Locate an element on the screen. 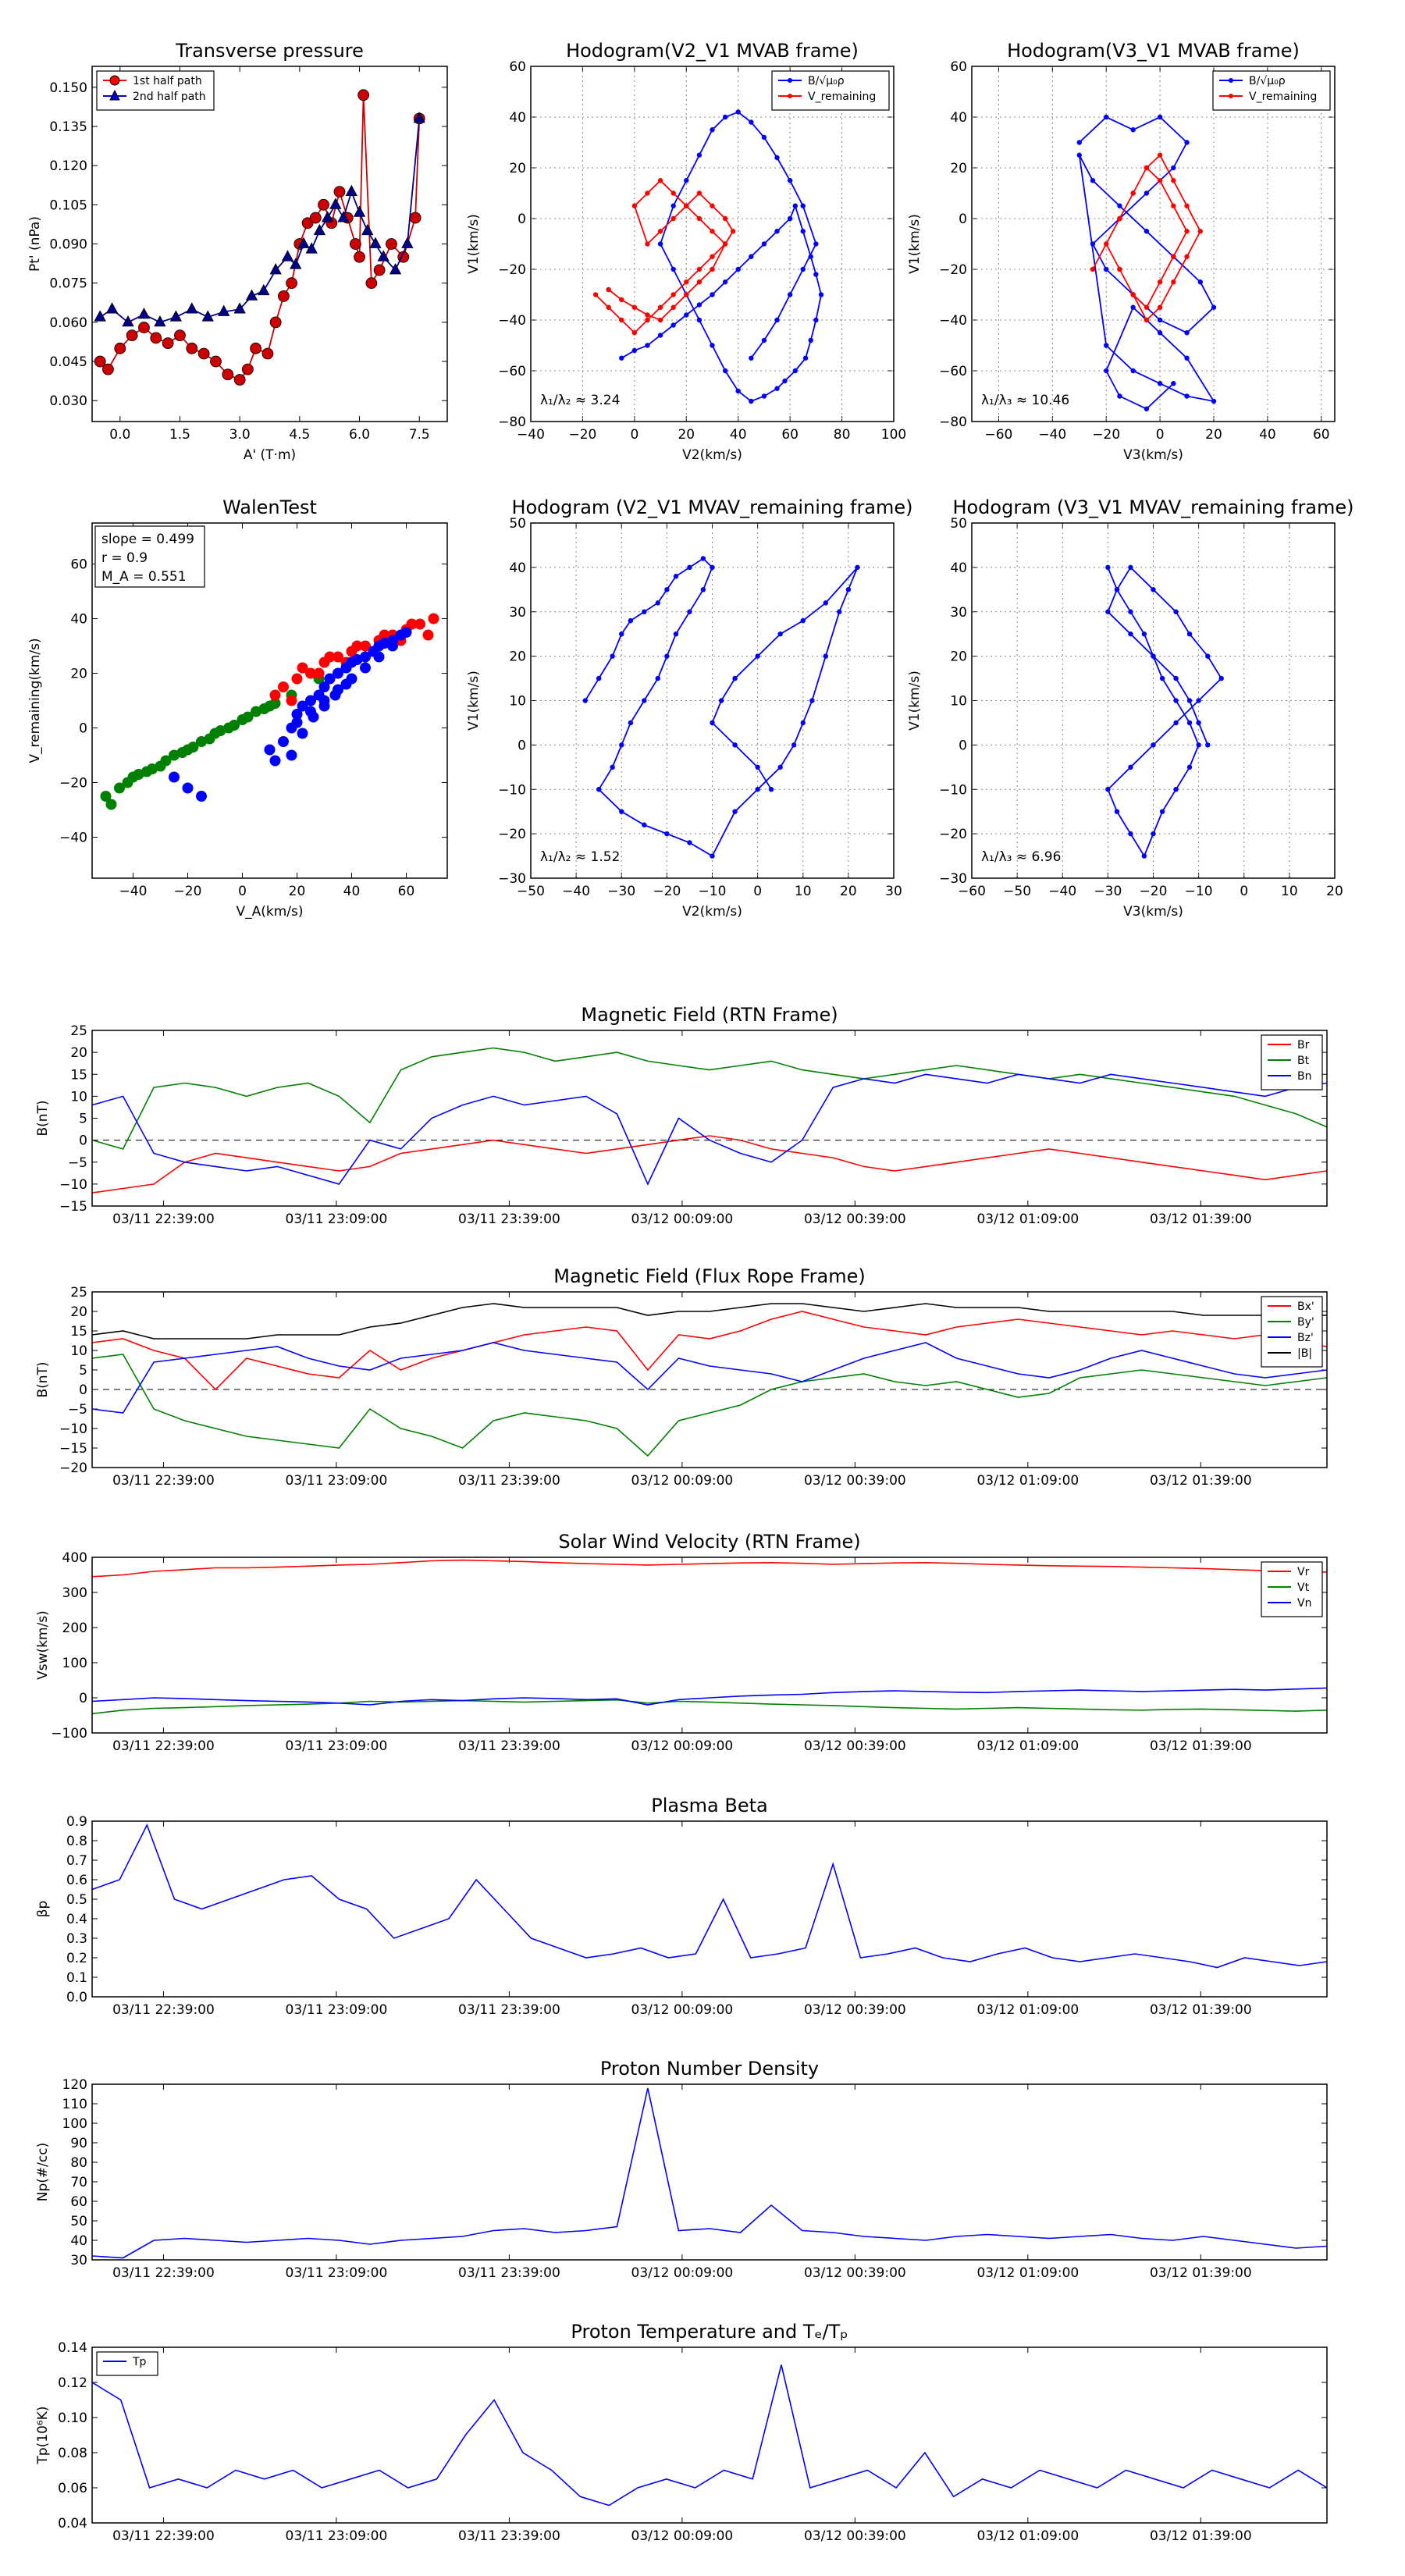 The height and width of the screenshot is (2576, 1405). y-tick-label: 60 is located at coordinates (78, 565).